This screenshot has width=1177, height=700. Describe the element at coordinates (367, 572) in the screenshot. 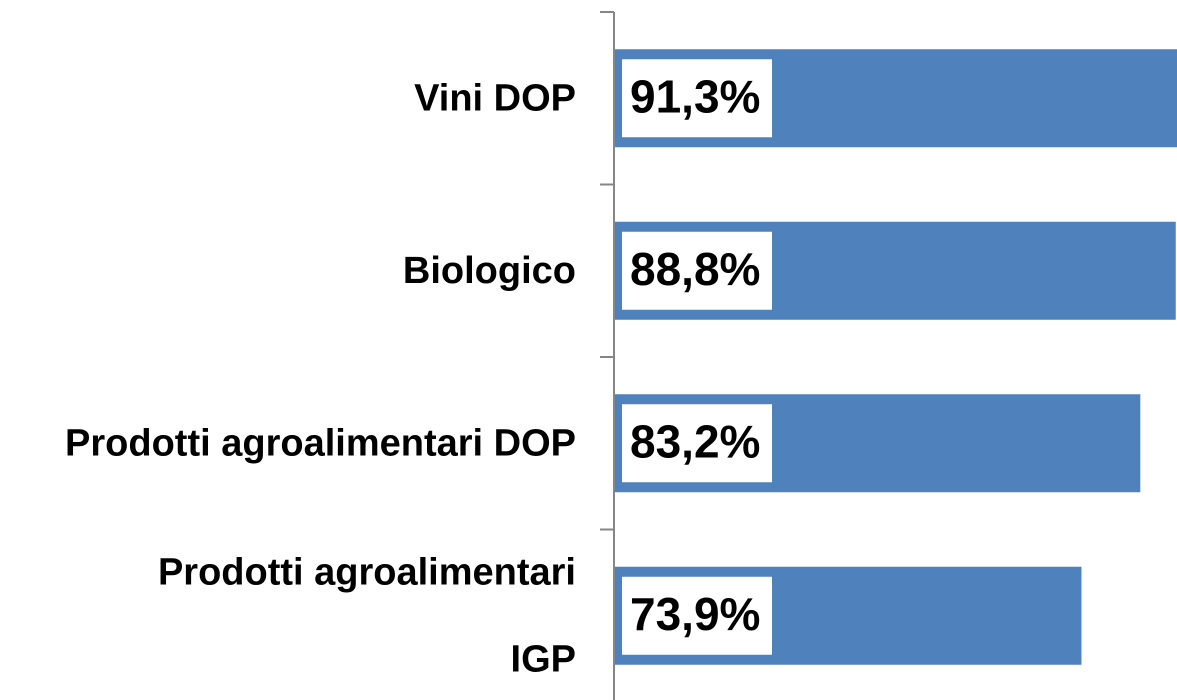

I see `category-label: Prodotti agroalimentari` at that location.